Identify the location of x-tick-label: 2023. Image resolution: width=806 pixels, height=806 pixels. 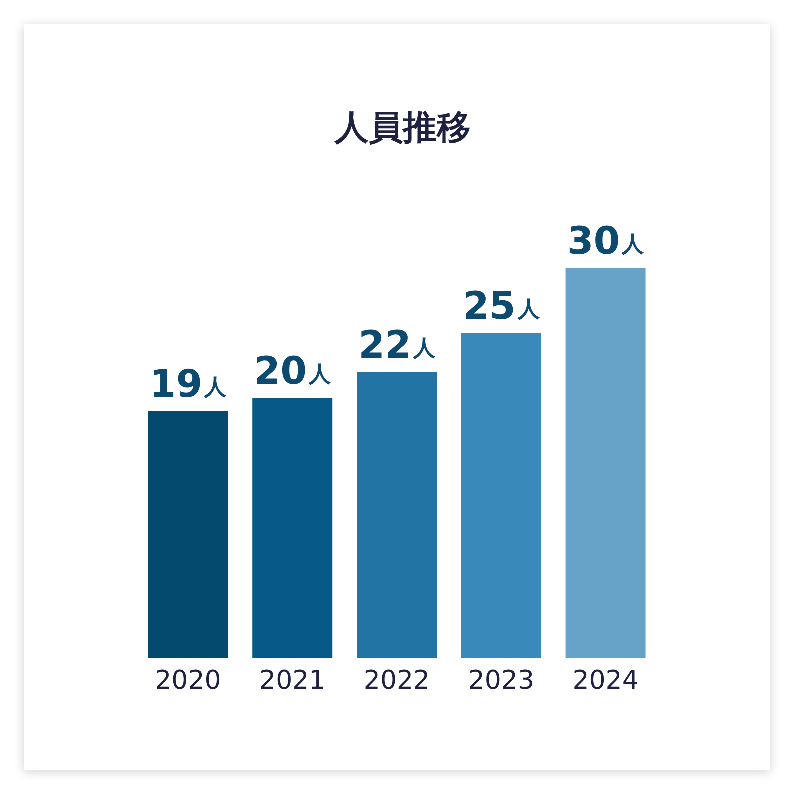
(501, 681).